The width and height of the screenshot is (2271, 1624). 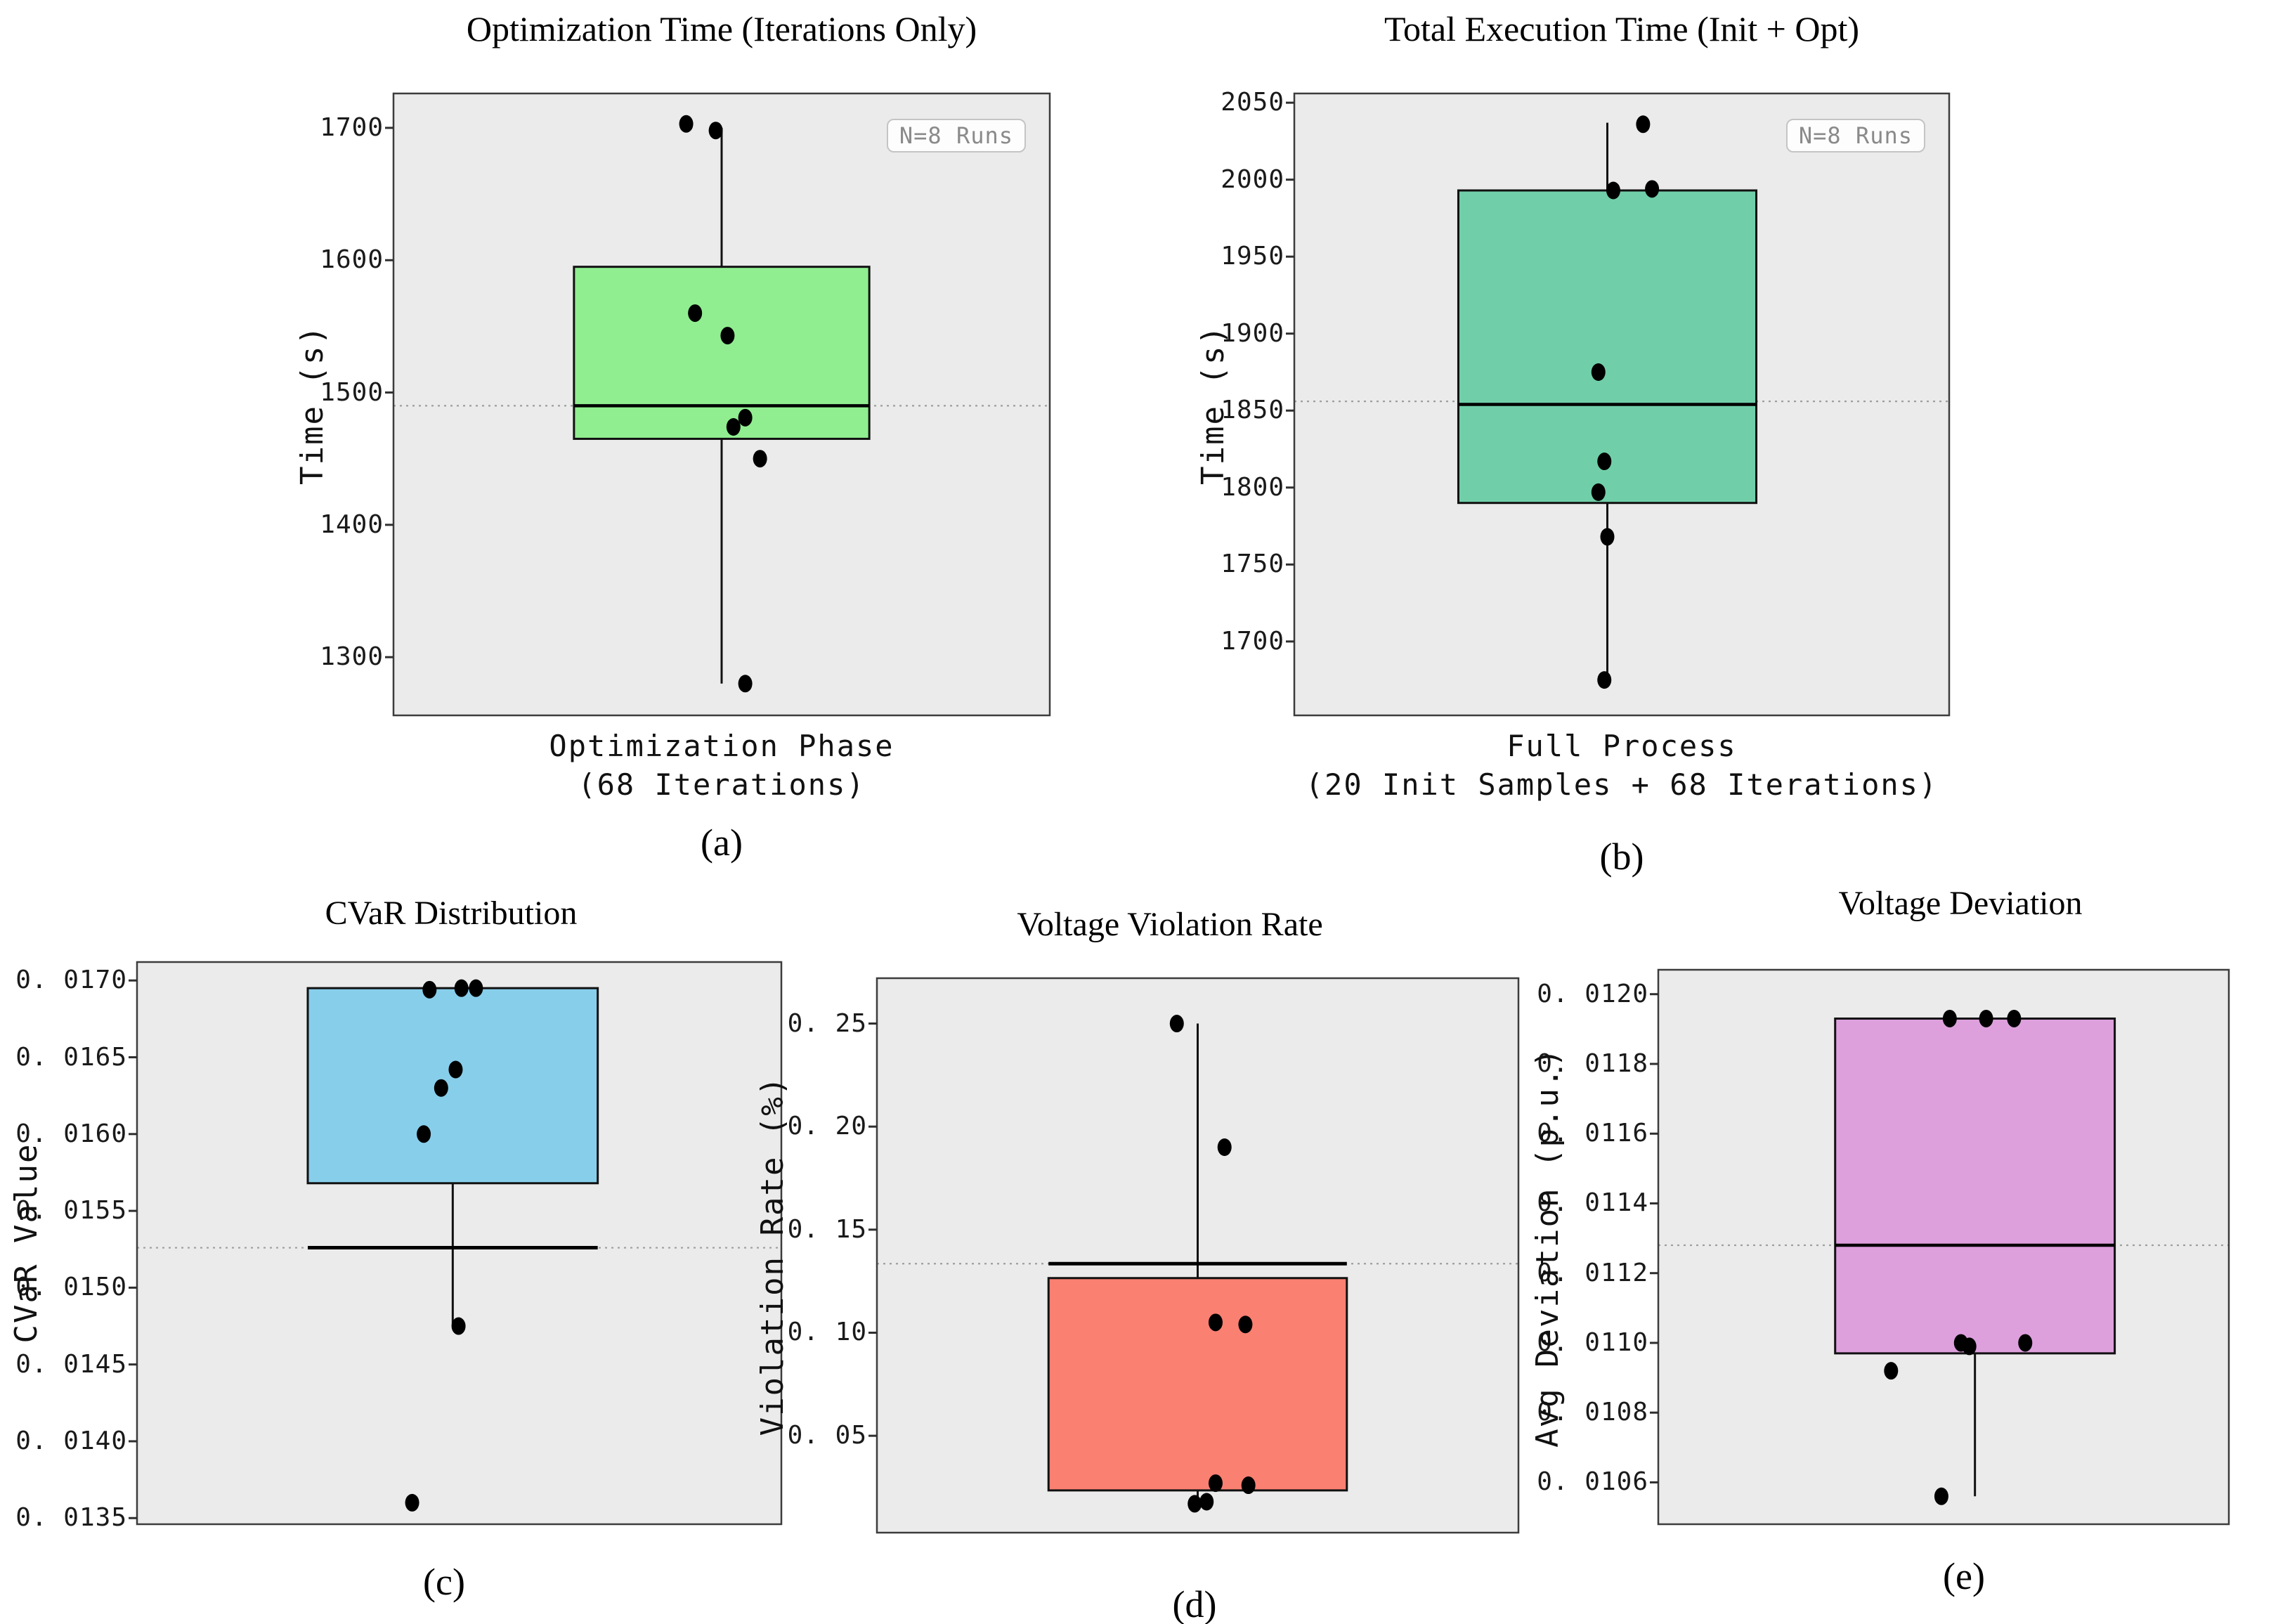 I want to click on y-tick-label: 0. 0140, so click(x=71, y=1440).